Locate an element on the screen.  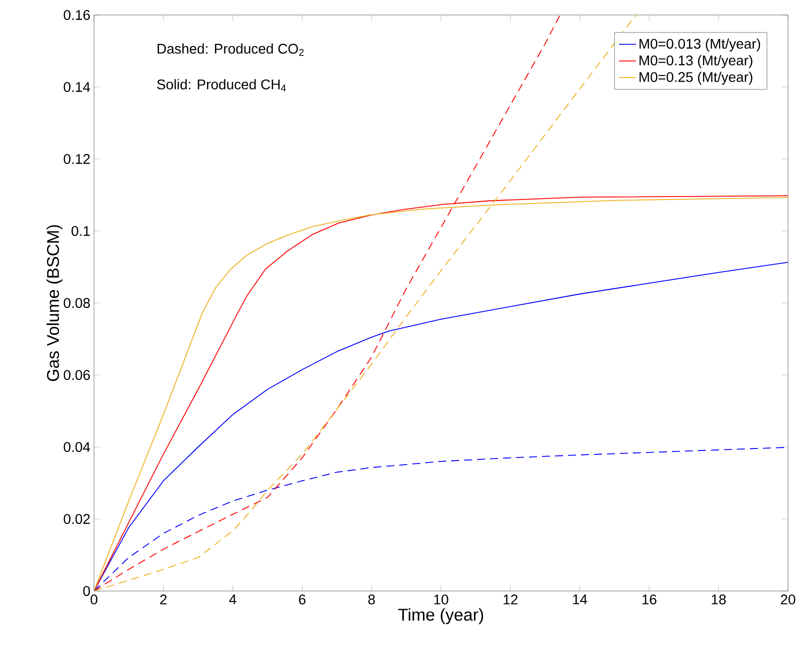
x-tick-label: 2 is located at coordinates (163, 599).